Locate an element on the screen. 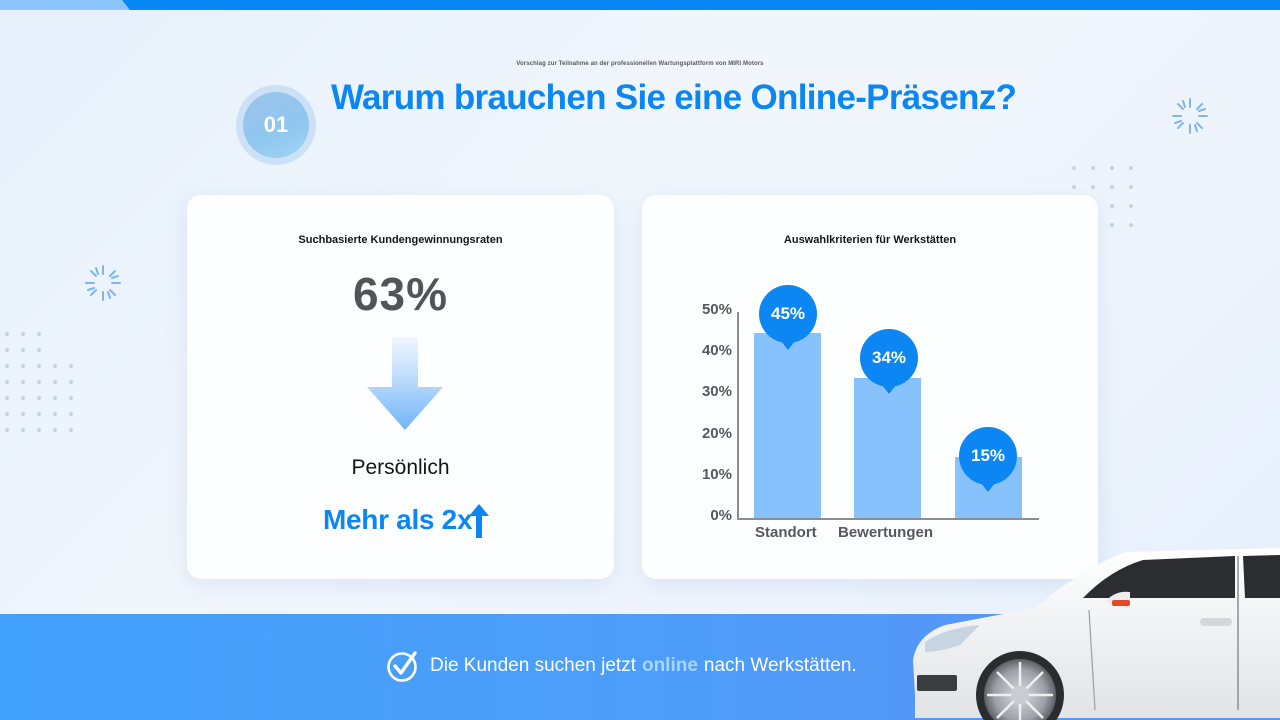 This screenshot has height=720, width=1280. slide-title: Warum brauchen Sie eine Online-Präsenz? is located at coordinates (674, 97).